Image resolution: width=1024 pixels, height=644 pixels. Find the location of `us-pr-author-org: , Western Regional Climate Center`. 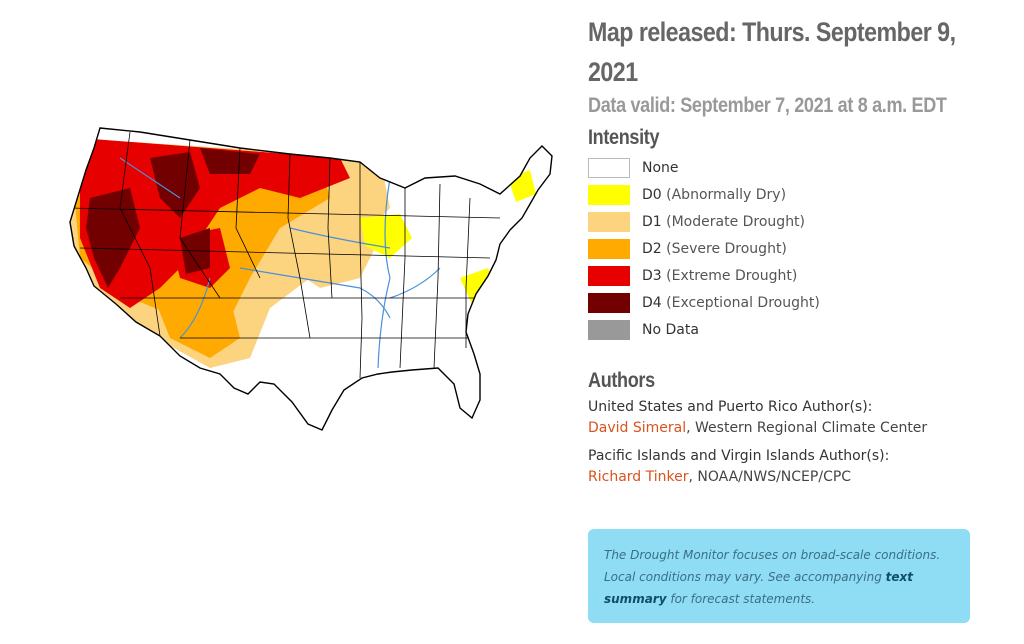

us-pr-author-org: , Western Regional Climate Center is located at coordinates (807, 428).